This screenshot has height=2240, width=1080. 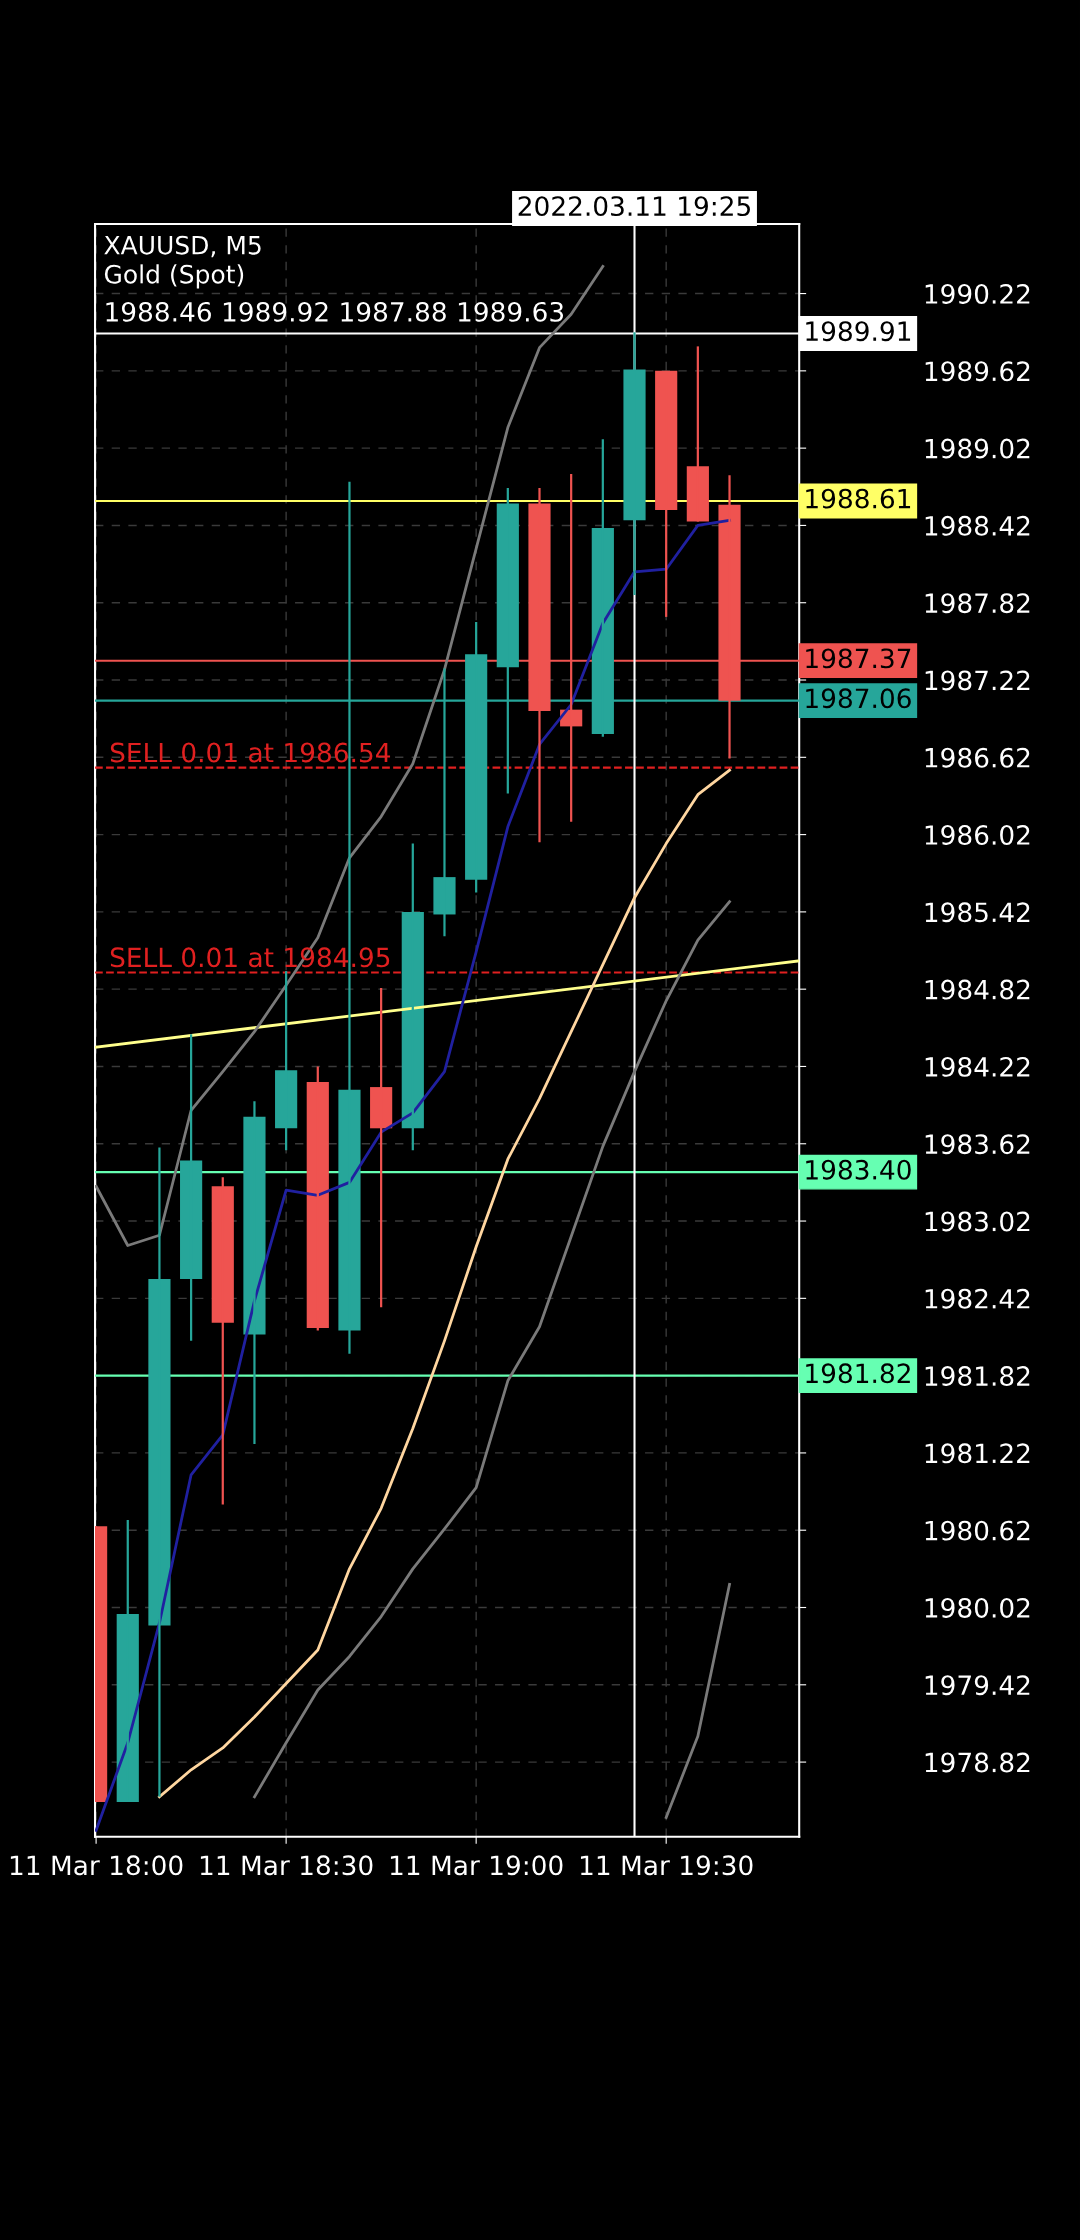 What do you see at coordinates (977, 1298) in the screenshot?
I see `y-tick-label: 1982.42` at bounding box center [977, 1298].